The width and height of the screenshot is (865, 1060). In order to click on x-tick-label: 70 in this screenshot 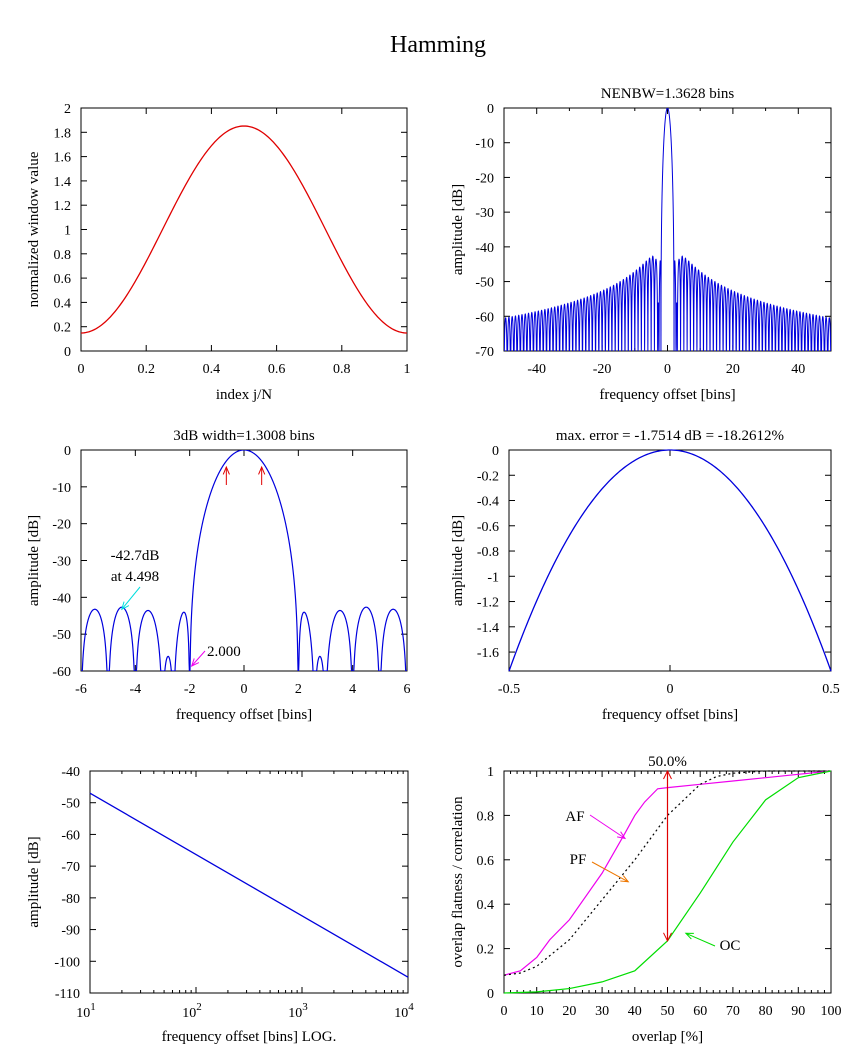, I will do `click(733, 1011)`.